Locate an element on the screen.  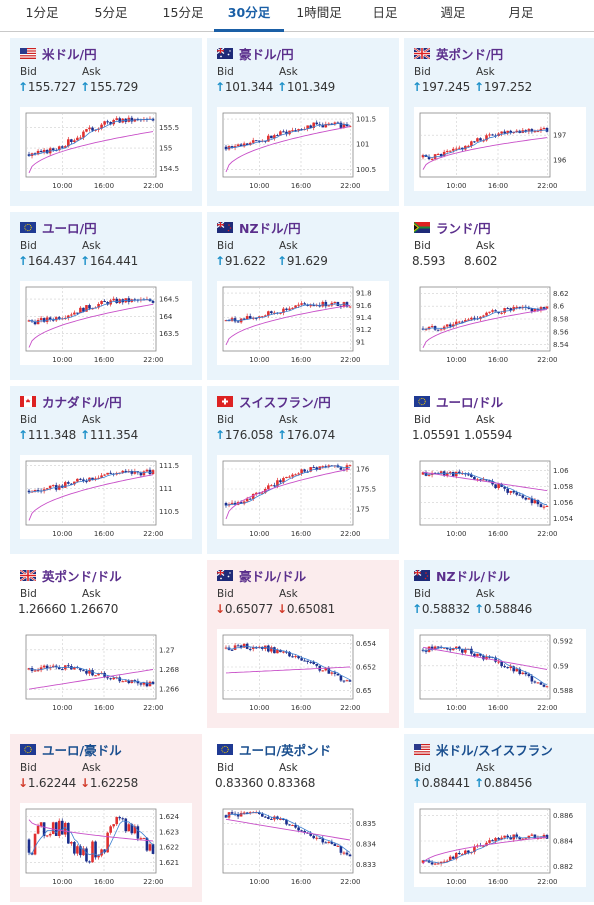
pair-title: 英ポンド/円 is located at coordinates (458, 53).